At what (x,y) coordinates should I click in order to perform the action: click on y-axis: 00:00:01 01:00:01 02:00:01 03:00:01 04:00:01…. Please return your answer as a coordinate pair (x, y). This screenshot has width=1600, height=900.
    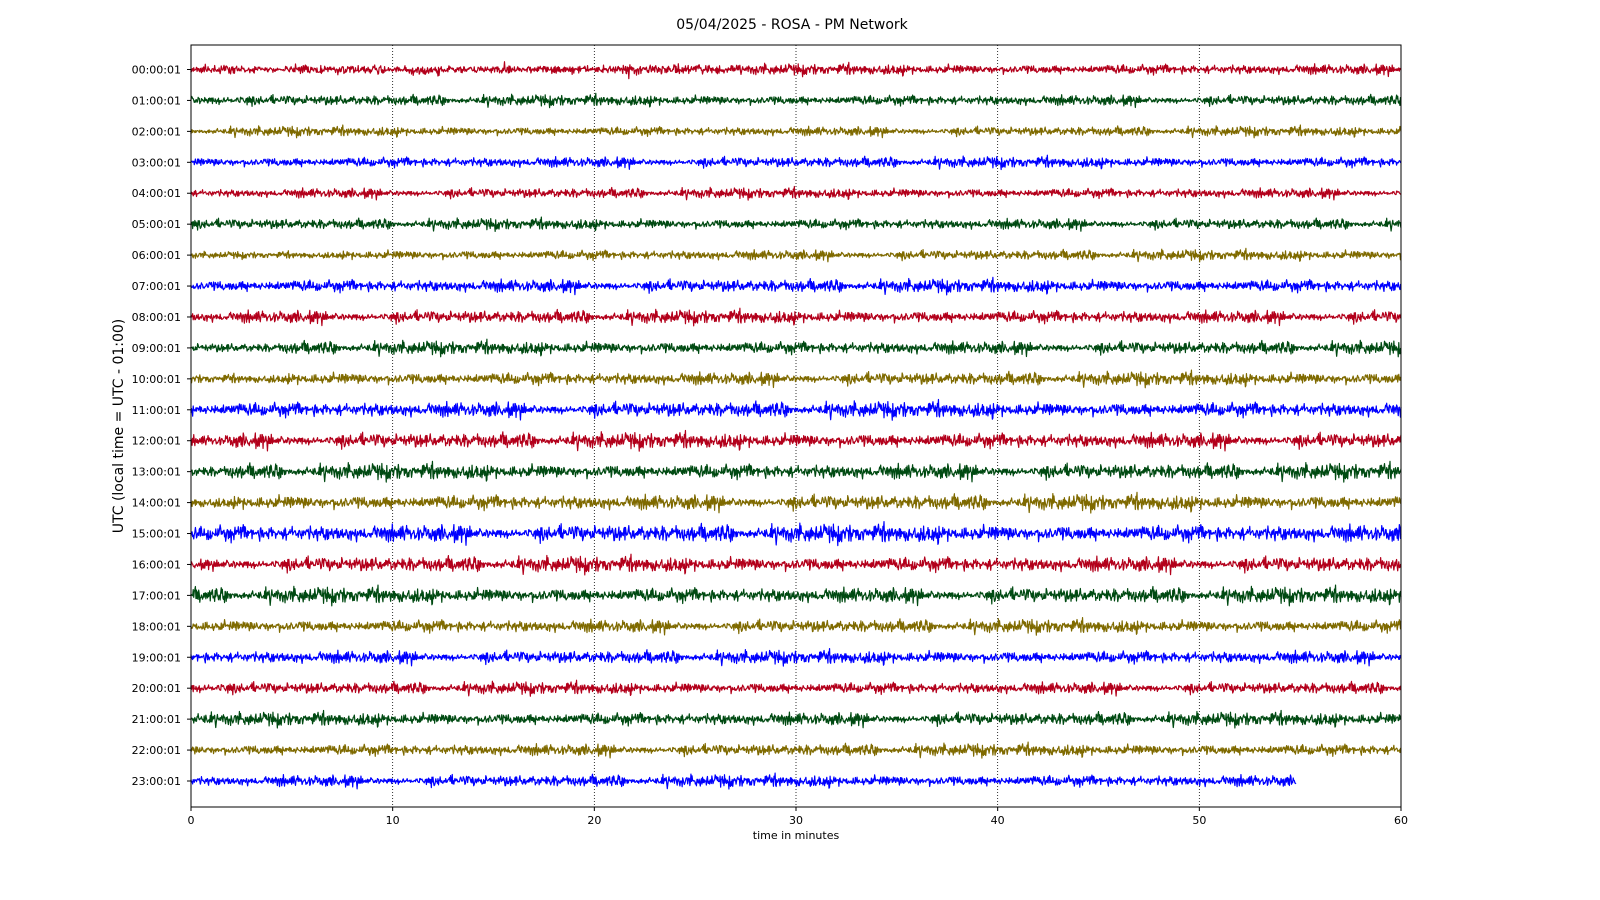
    Looking at the image, I should click on (161, 426).